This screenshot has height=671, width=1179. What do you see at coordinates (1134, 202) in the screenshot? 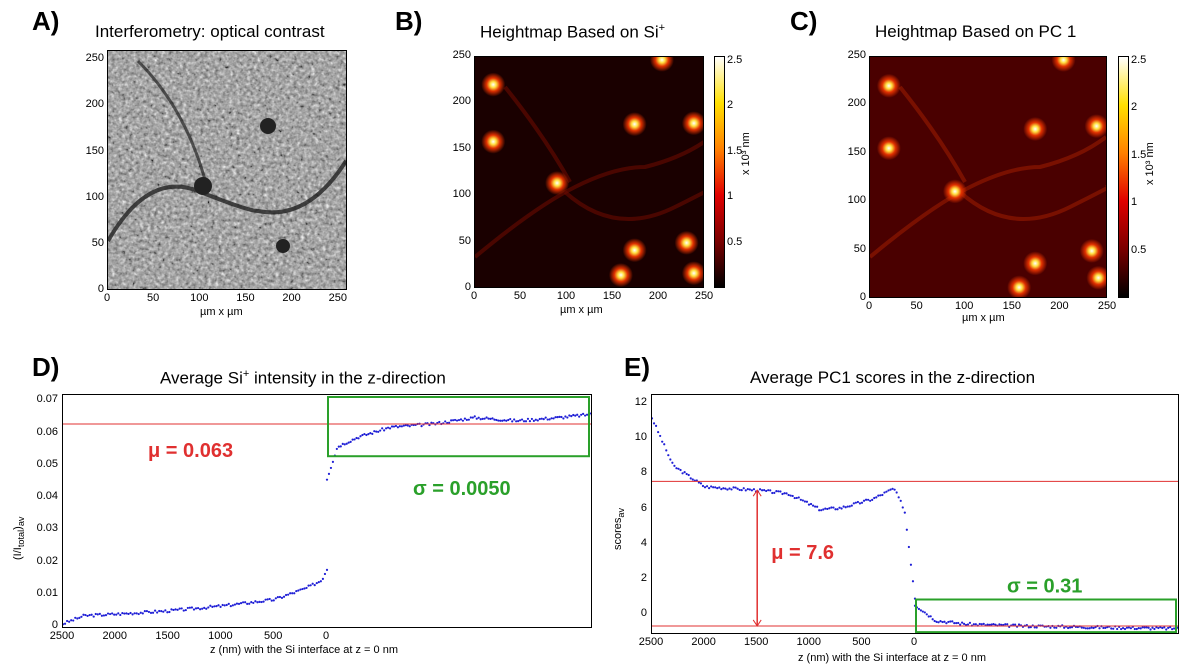
I see `panel-c-cbar-tick: 1` at bounding box center [1134, 202].